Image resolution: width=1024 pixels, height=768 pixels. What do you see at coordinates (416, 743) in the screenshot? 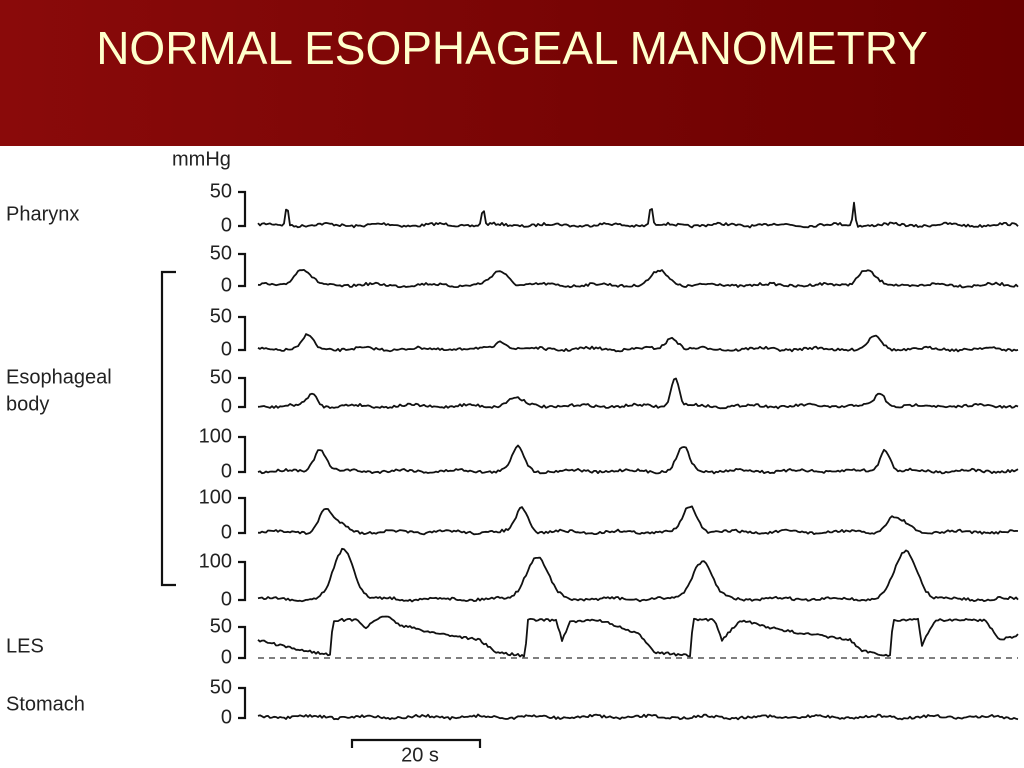
I see `scale-bar` at bounding box center [416, 743].